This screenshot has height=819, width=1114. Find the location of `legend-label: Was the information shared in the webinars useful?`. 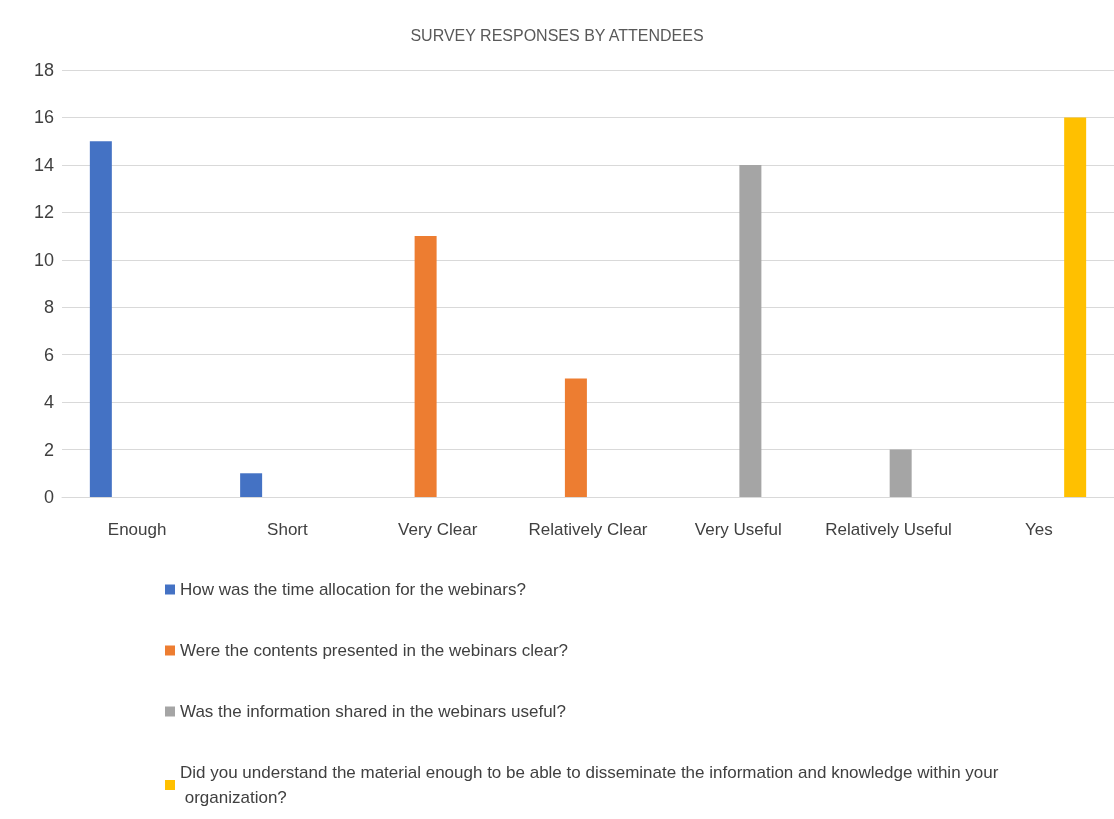

legend-label: Was the information shared in the webinars useful? is located at coordinates (373, 711).